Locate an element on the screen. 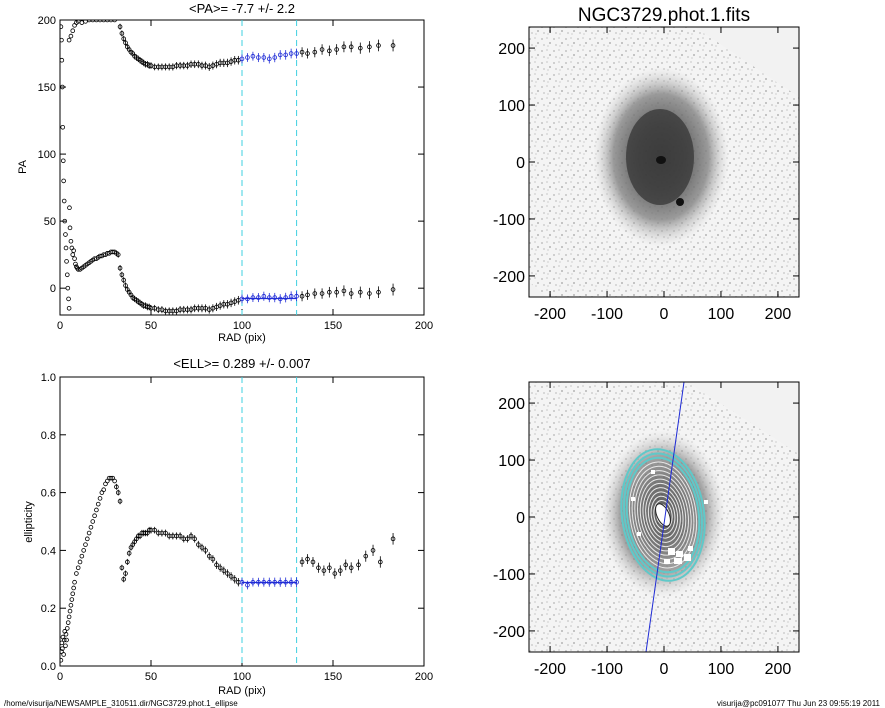 This screenshot has height=708, width=885. y-tick-label: 0.8 is located at coordinates (48, 436).